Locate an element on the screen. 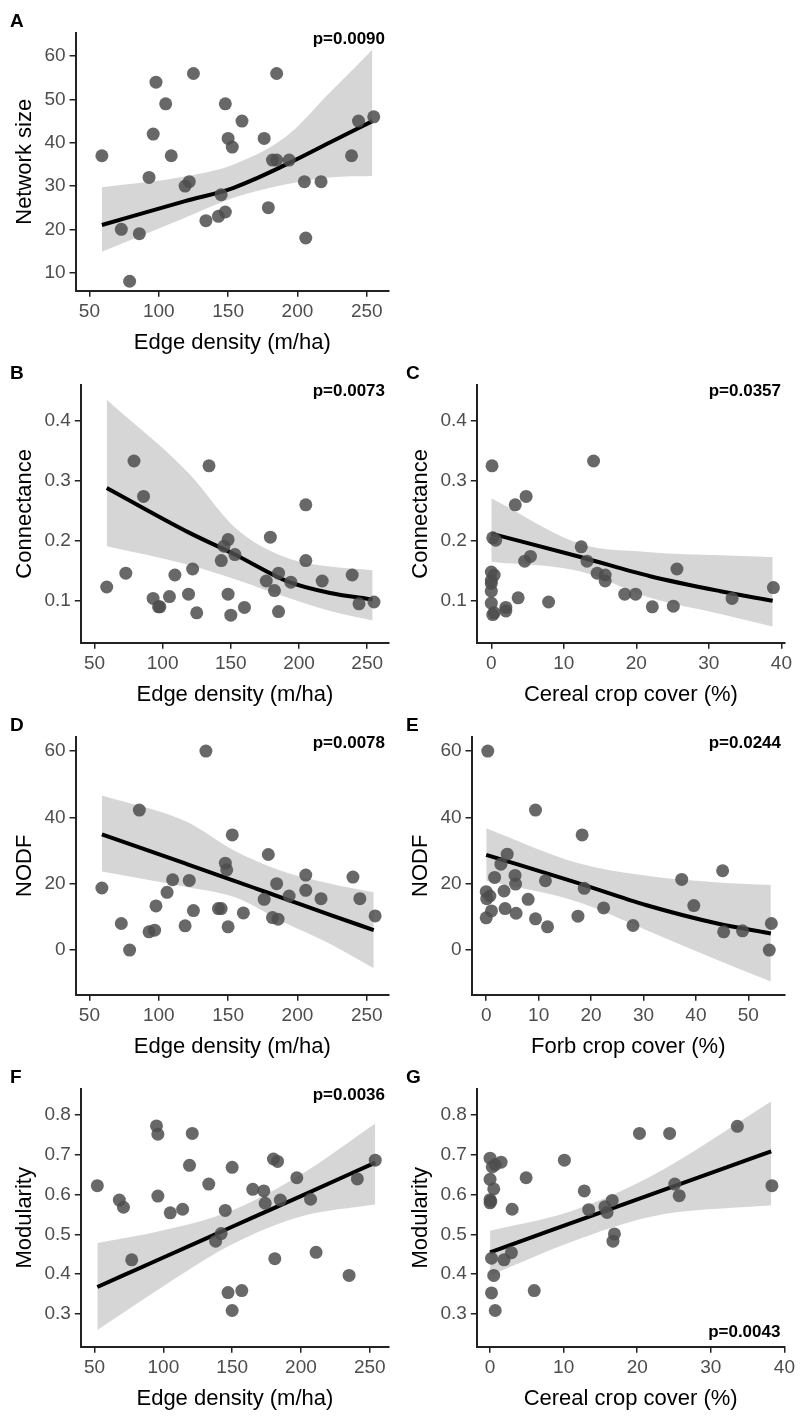 The height and width of the screenshot is (1427, 807). chart-title: B is located at coordinates (17, 372).